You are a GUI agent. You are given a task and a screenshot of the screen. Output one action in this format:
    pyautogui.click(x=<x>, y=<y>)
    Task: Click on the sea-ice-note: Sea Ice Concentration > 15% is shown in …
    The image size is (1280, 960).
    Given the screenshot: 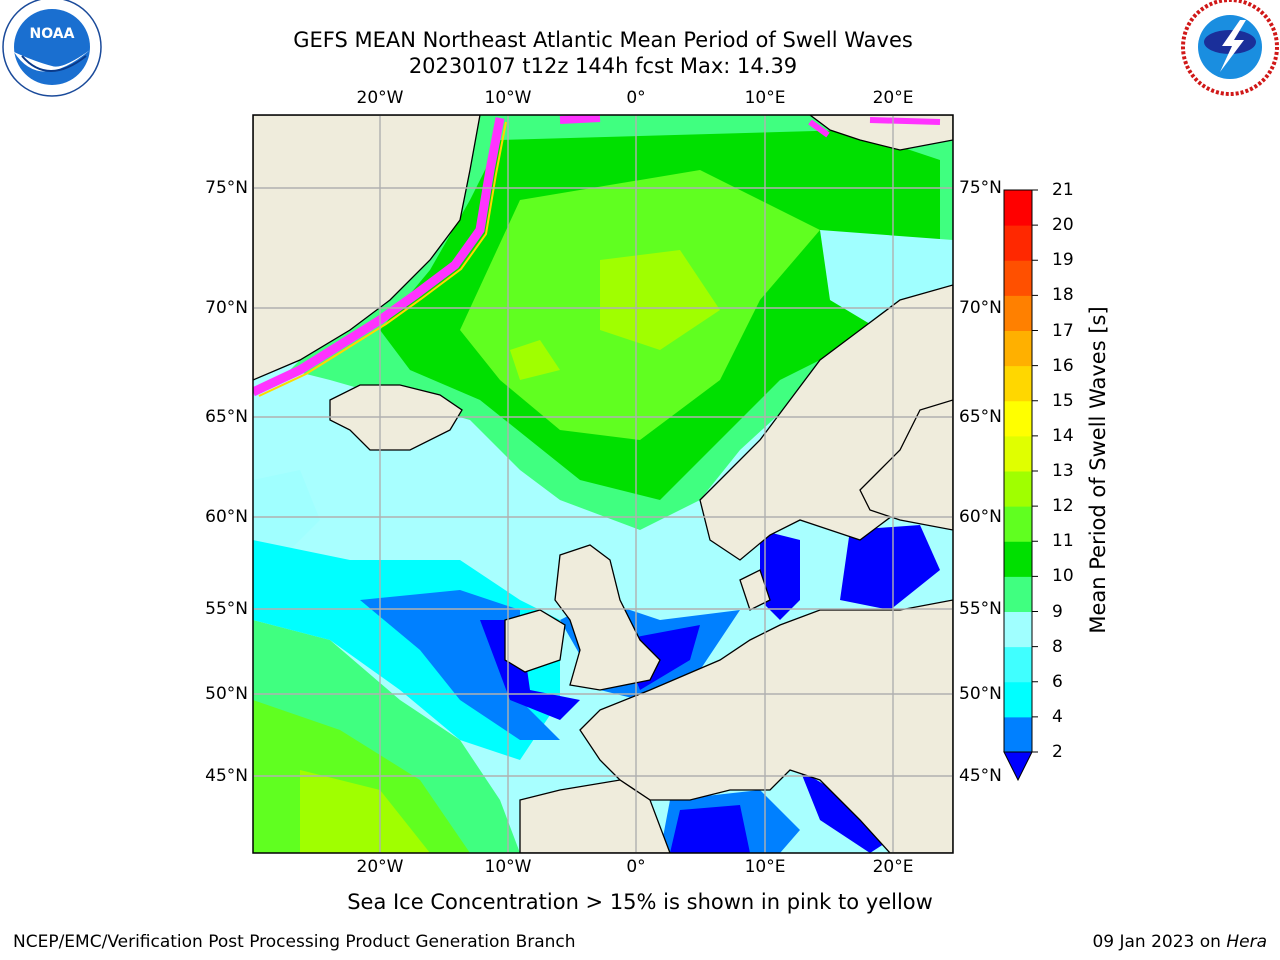 What is the action you would take?
    pyautogui.click(x=640, y=902)
    